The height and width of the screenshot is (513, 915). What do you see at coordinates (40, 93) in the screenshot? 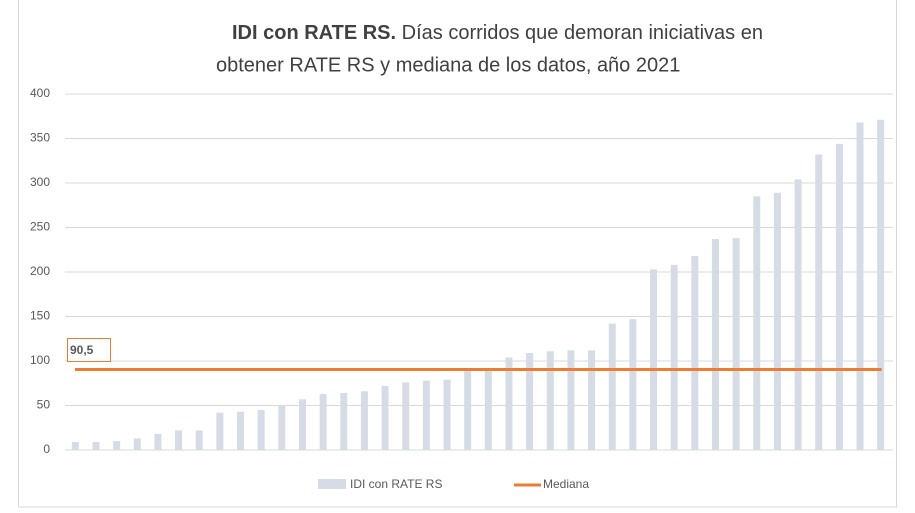
I see `y-tick-label: 400` at bounding box center [40, 93].